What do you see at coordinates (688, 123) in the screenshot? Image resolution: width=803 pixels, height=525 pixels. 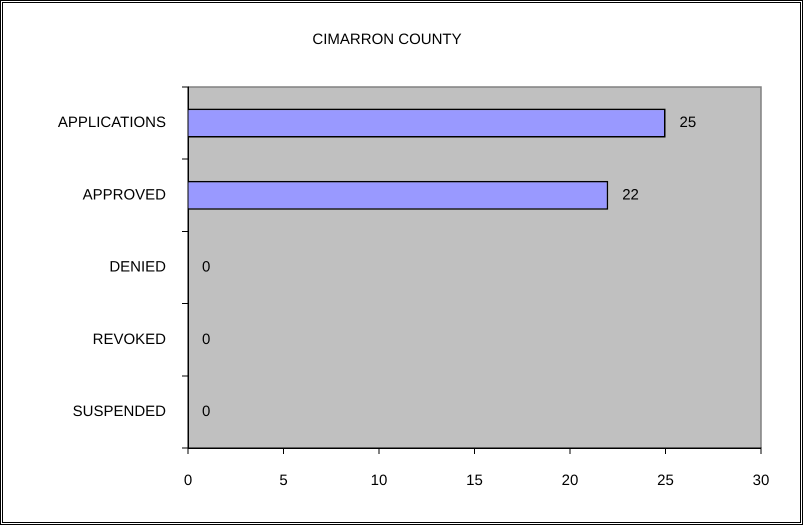 I see `data-label: 25` at bounding box center [688, 123].